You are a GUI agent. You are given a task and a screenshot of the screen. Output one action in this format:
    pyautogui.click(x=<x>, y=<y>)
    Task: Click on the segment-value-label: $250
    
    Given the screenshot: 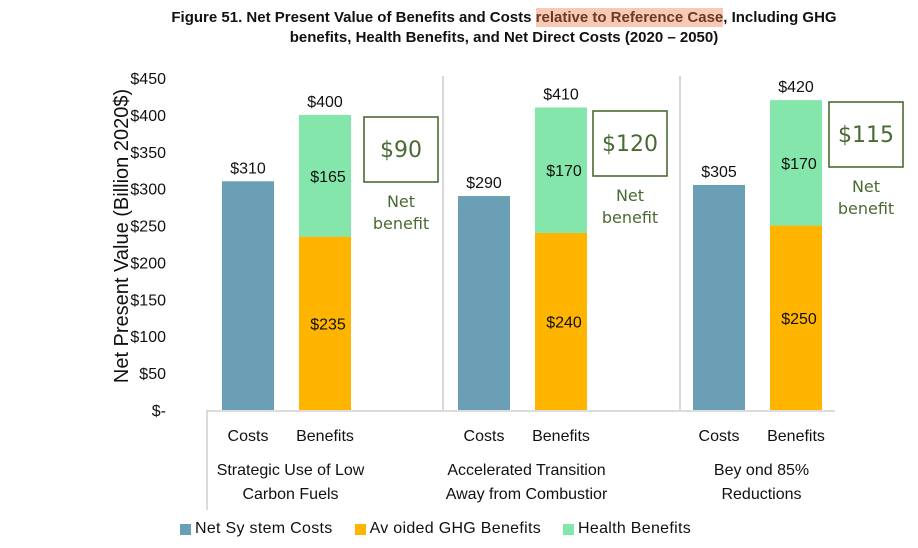 What is the action you would take?
    pyautogui.click(x=799, y=319)
    